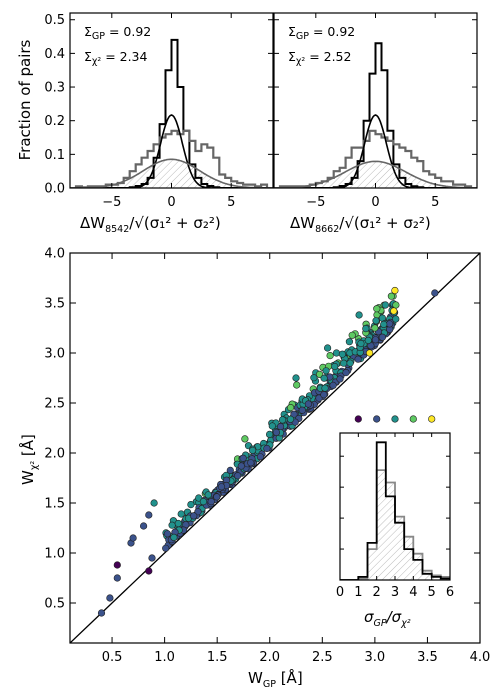 The image size is (500, 700). I want to click on ytick-label-fraction: 0.5, so click(54, 20).